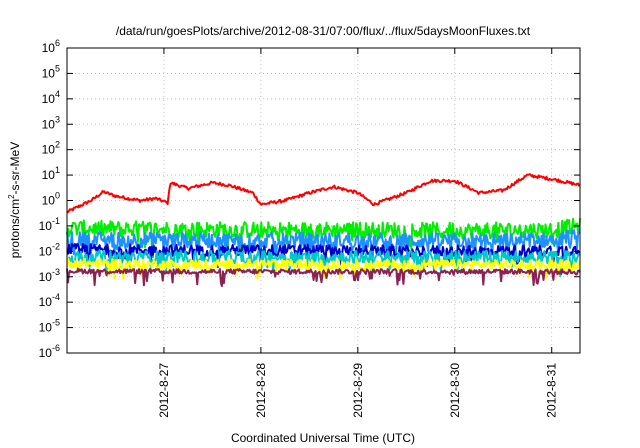 This screenshot has height=448, width=640. Describe the element at coordinates (57, 145) in the screenshot. I see `y-tick-exponent: 2` at that location.